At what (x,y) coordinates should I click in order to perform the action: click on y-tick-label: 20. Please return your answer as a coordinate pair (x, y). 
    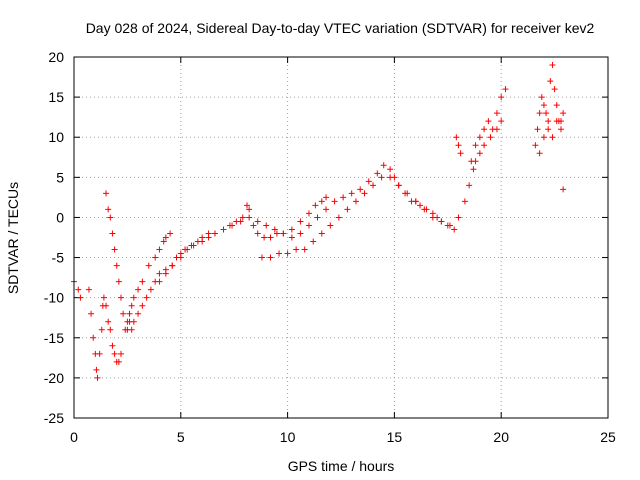
    Looking at the image, I should click on (56, 57).